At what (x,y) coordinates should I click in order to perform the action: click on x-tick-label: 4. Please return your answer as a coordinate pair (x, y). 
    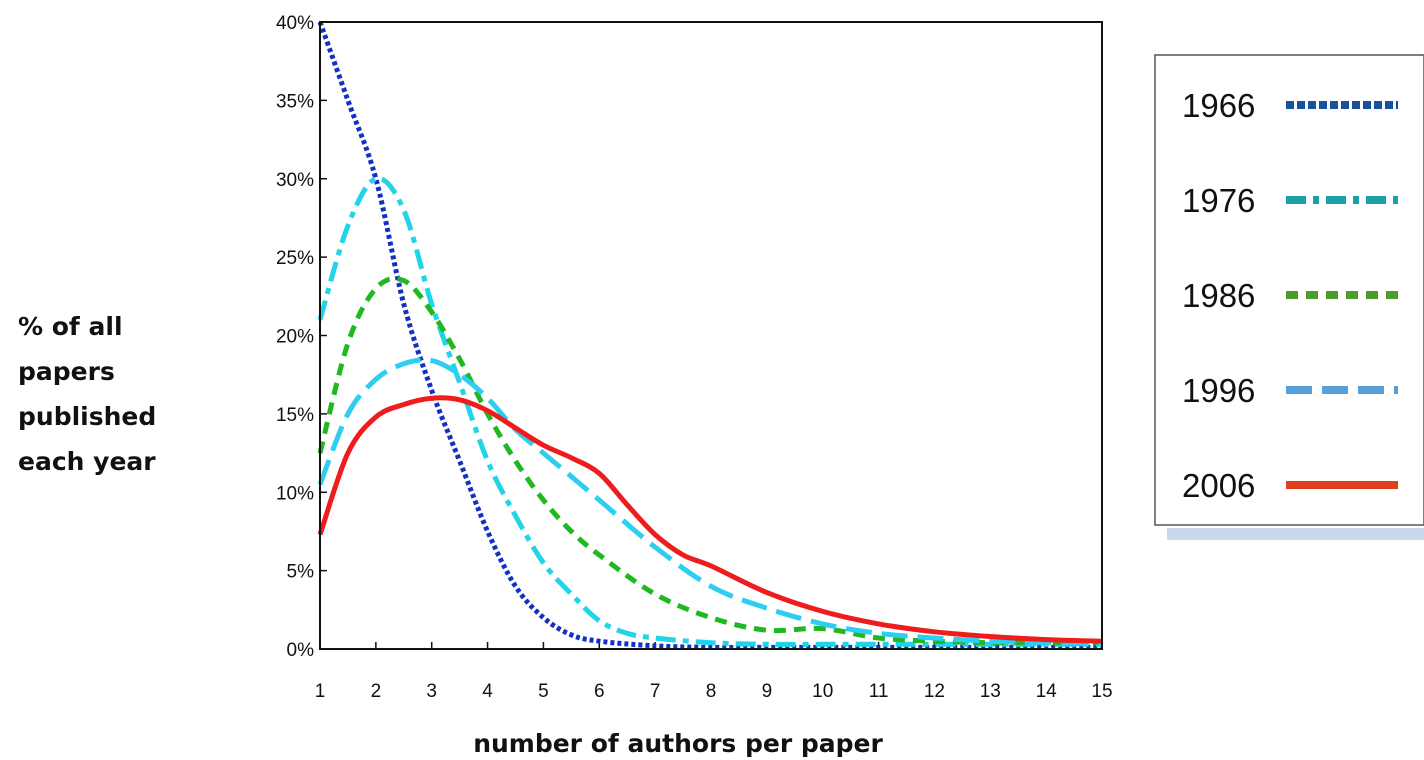
    Looking at the image, I should click on (487, 691).